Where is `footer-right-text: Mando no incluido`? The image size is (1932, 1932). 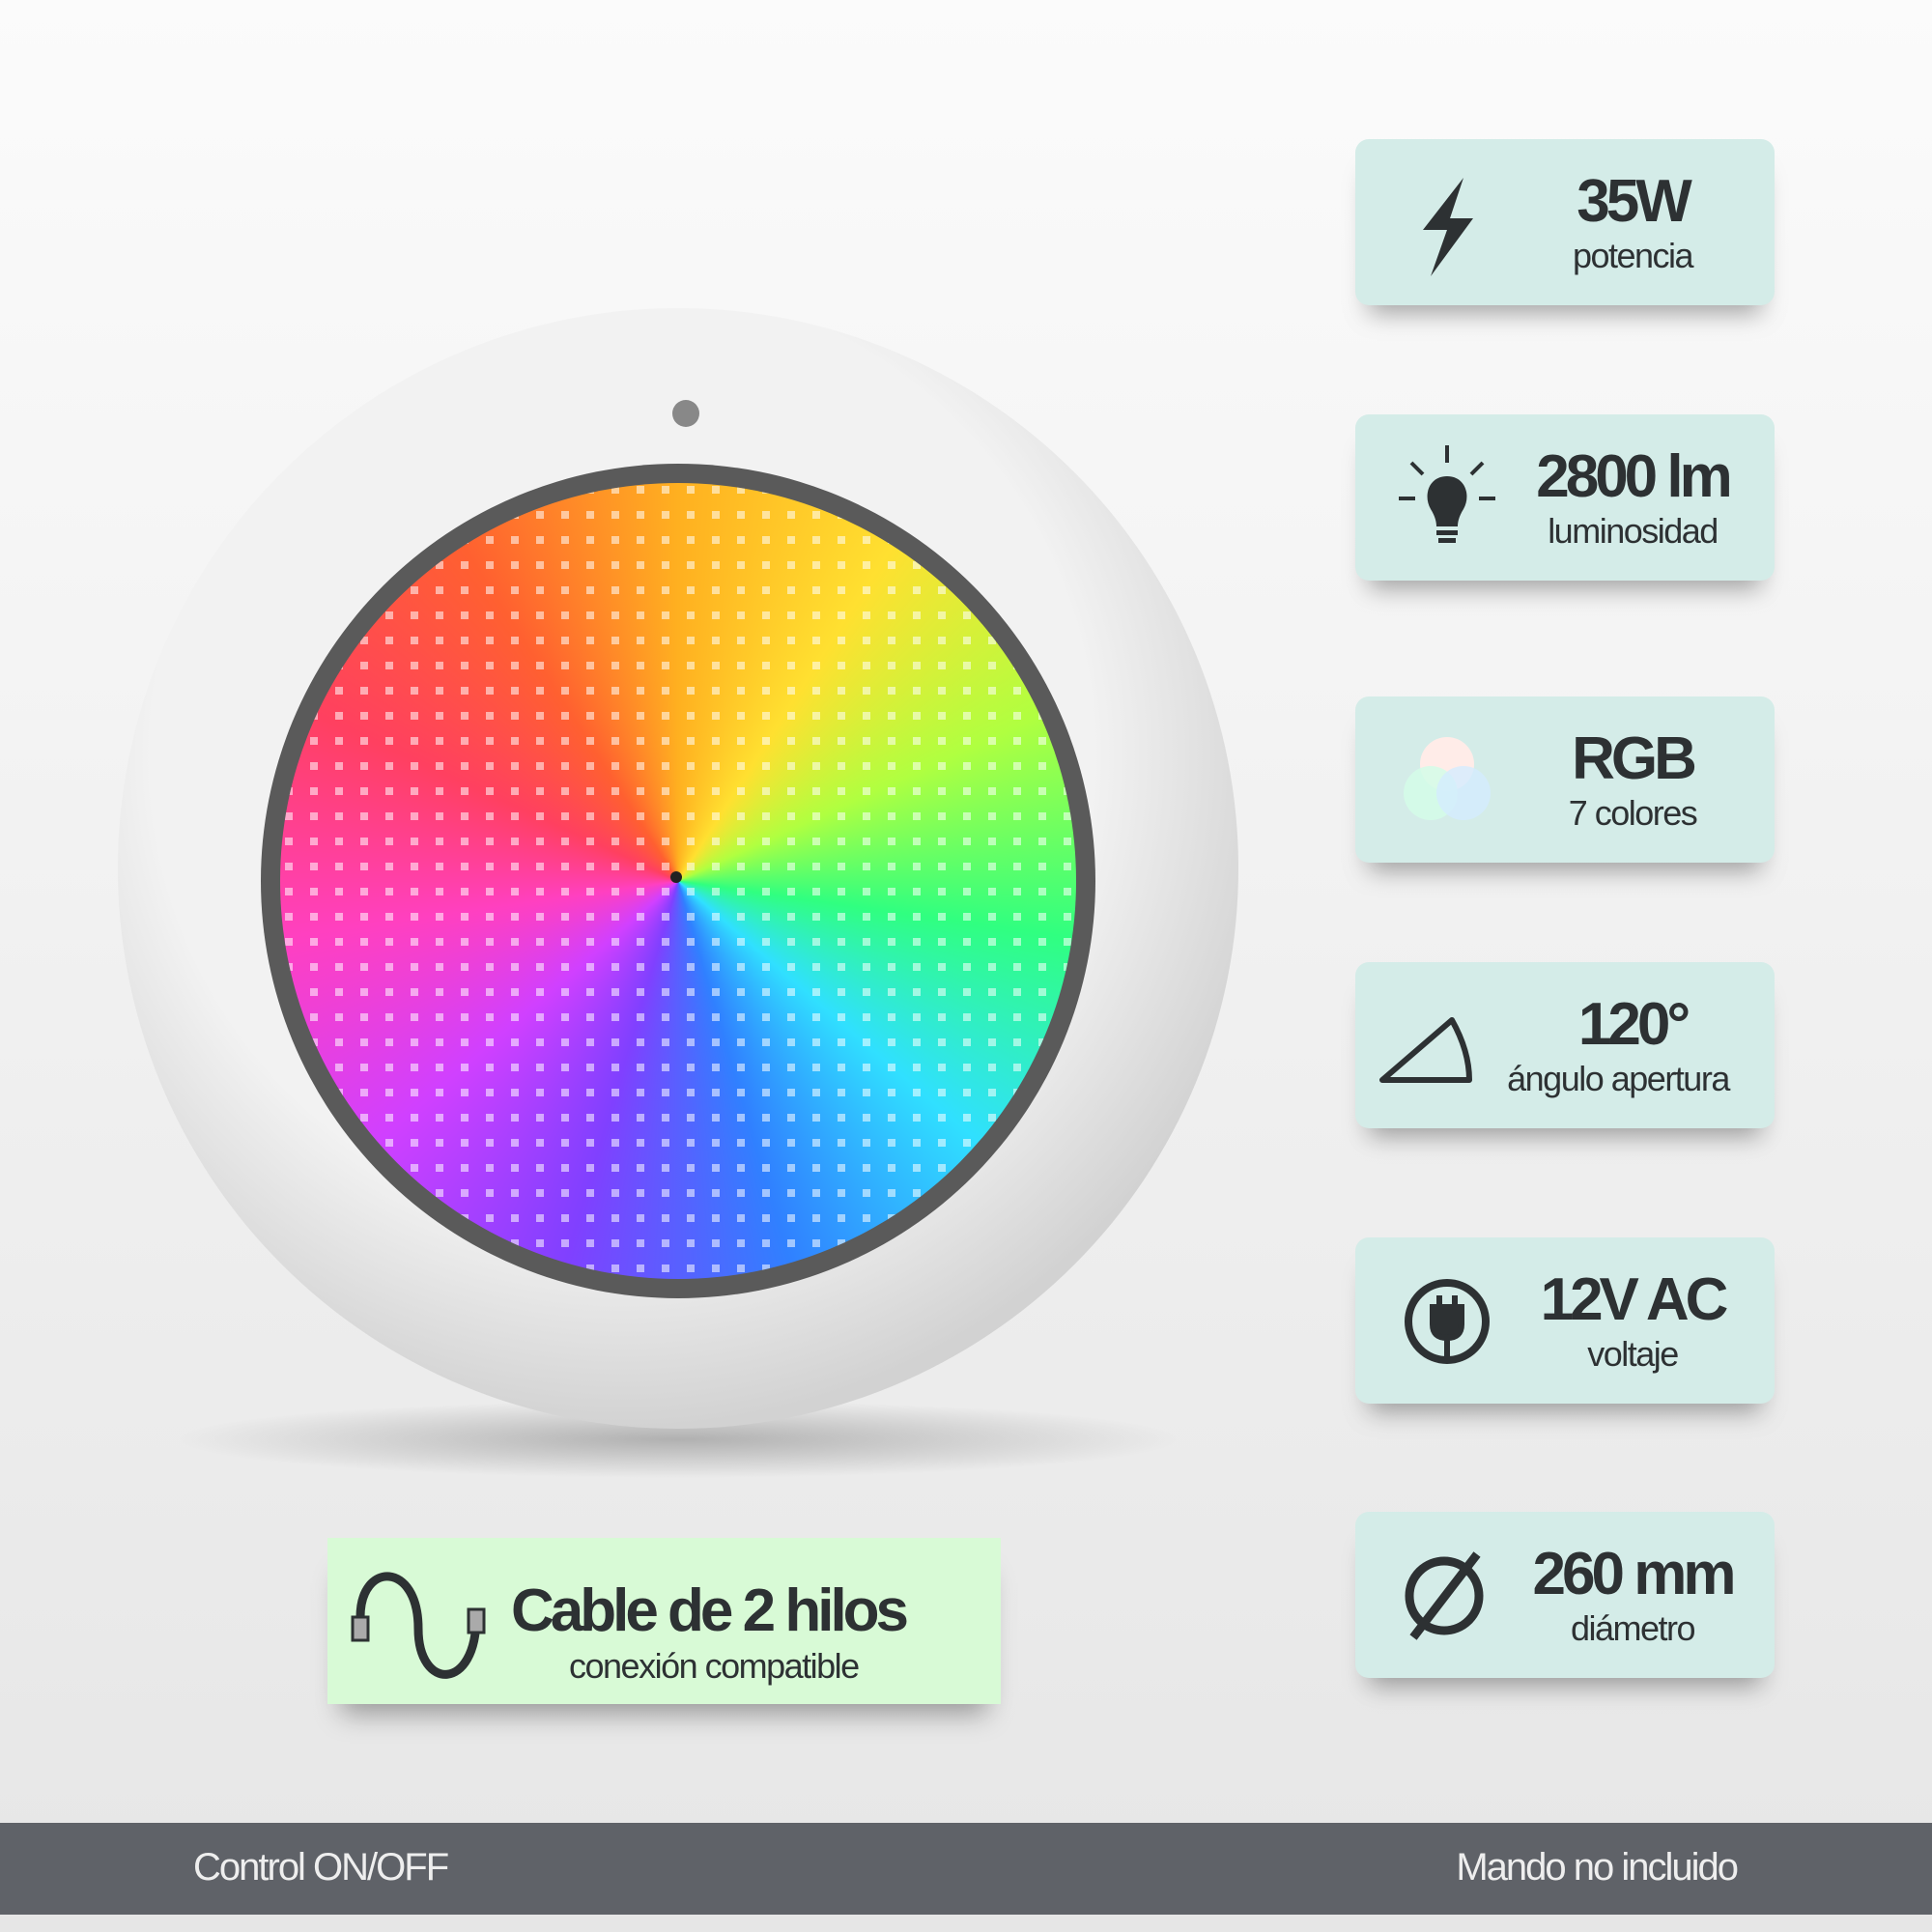 footer-right-text: Mando no incluido is located at coordinates (1597, 1867).